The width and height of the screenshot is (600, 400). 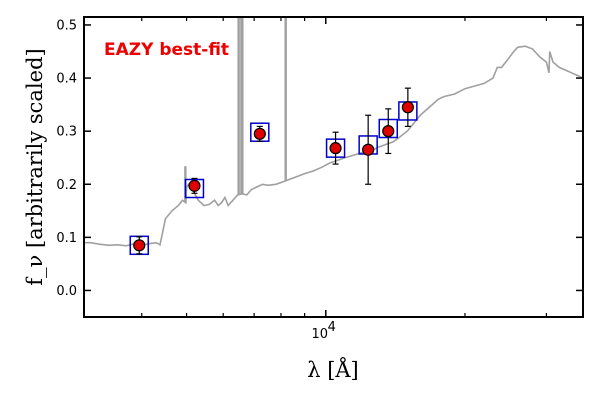 What do you see at coordinates (166, 50) in the screenshot?
I see `chart-annotation: EAZY best-fit` at bounding box center [166, 50].